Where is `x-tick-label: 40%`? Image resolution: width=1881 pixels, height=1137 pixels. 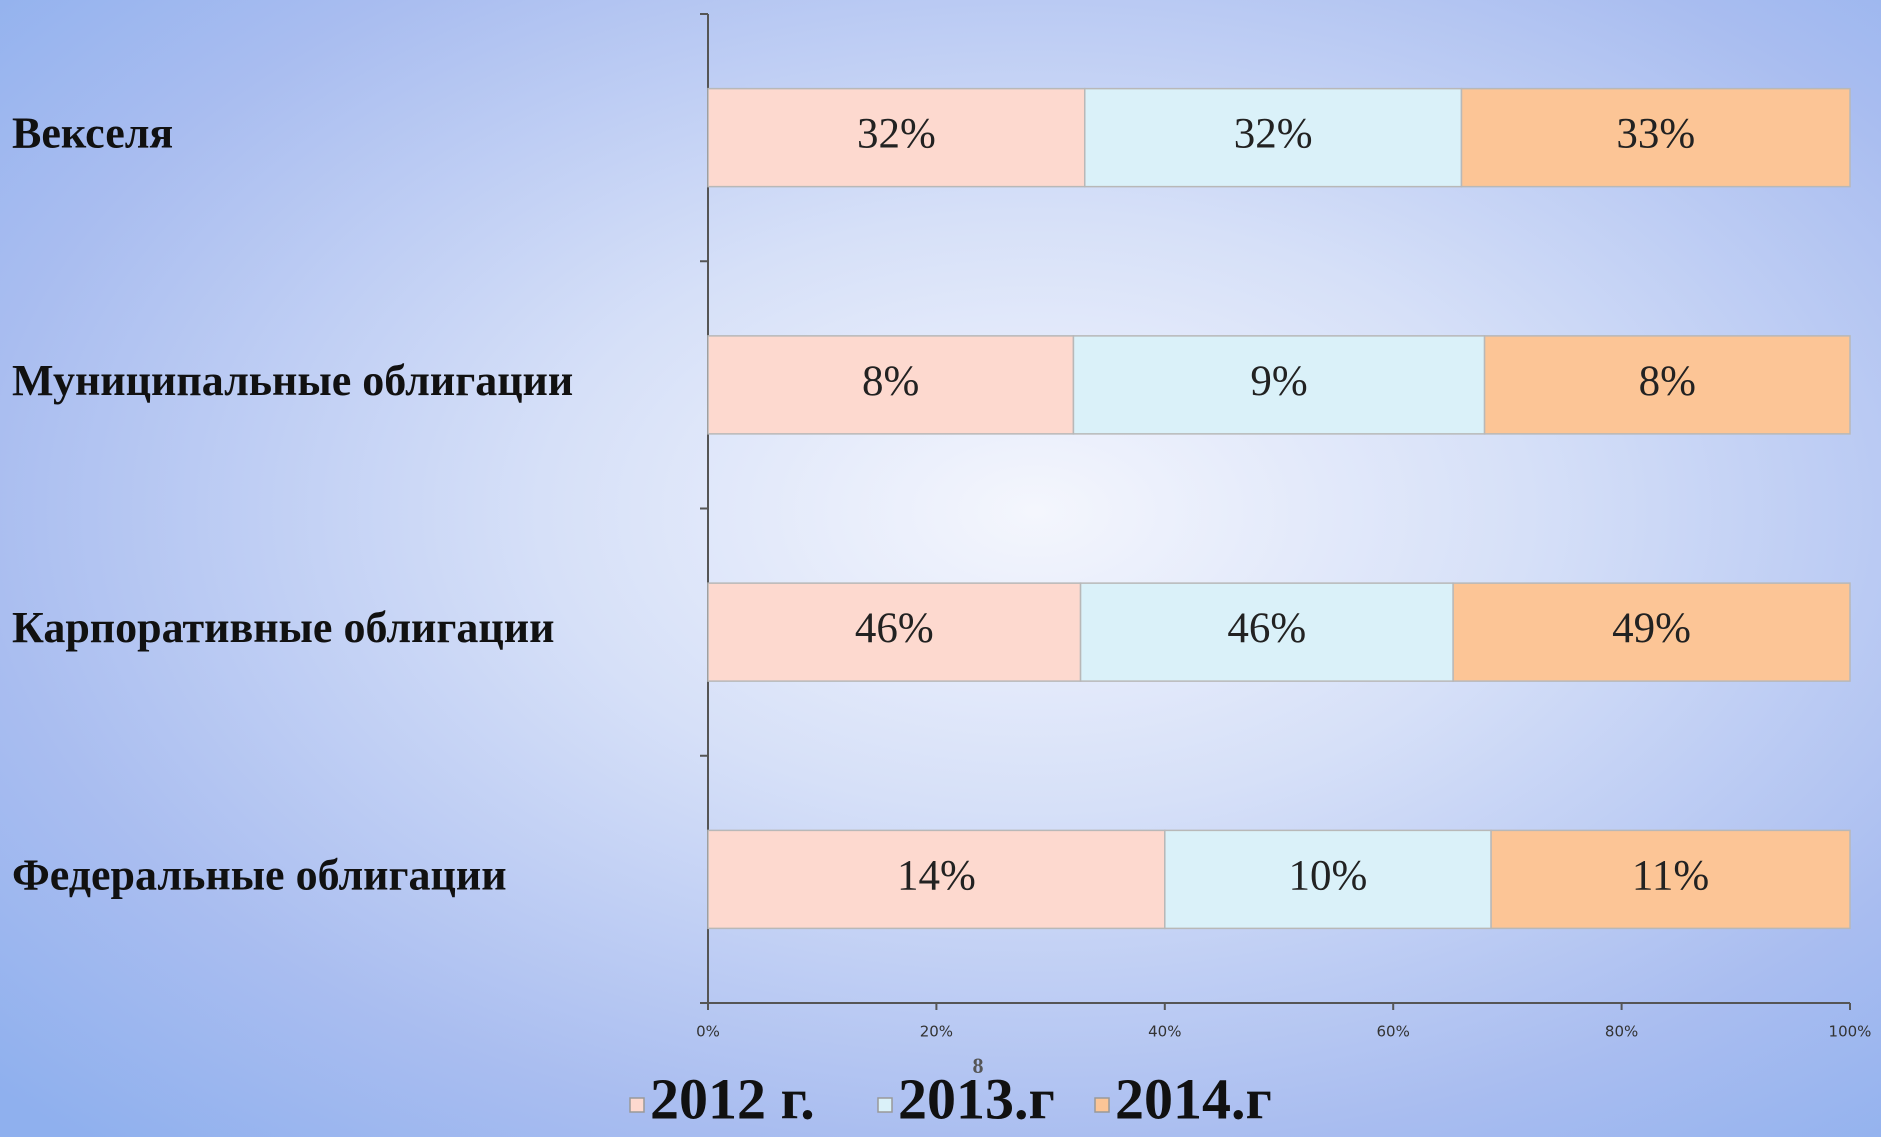 x-tick-label: 40% is located at coordinates (1164, 1032).